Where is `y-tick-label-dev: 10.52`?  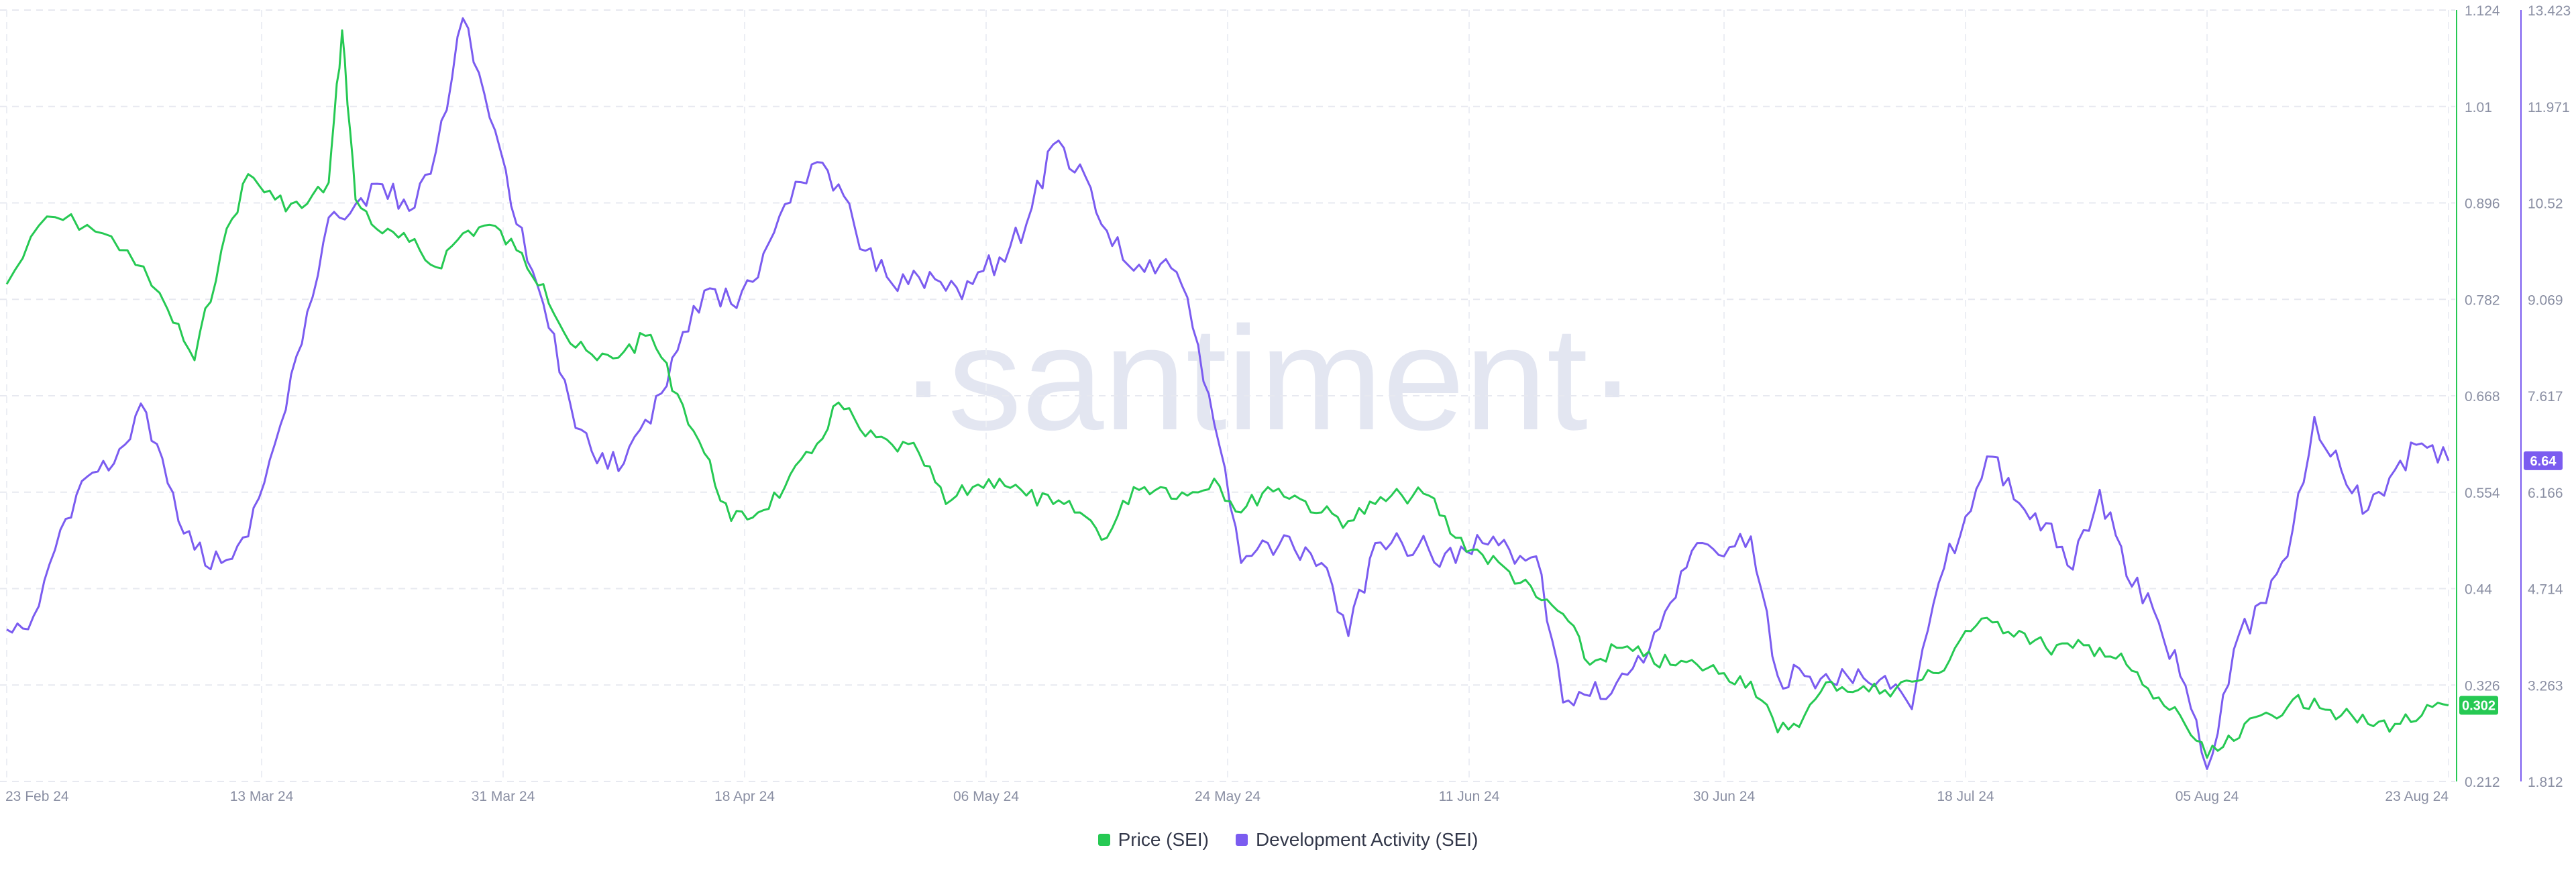
y-tick-label-dev: 10.52 is located at coordinates (2545, 205).